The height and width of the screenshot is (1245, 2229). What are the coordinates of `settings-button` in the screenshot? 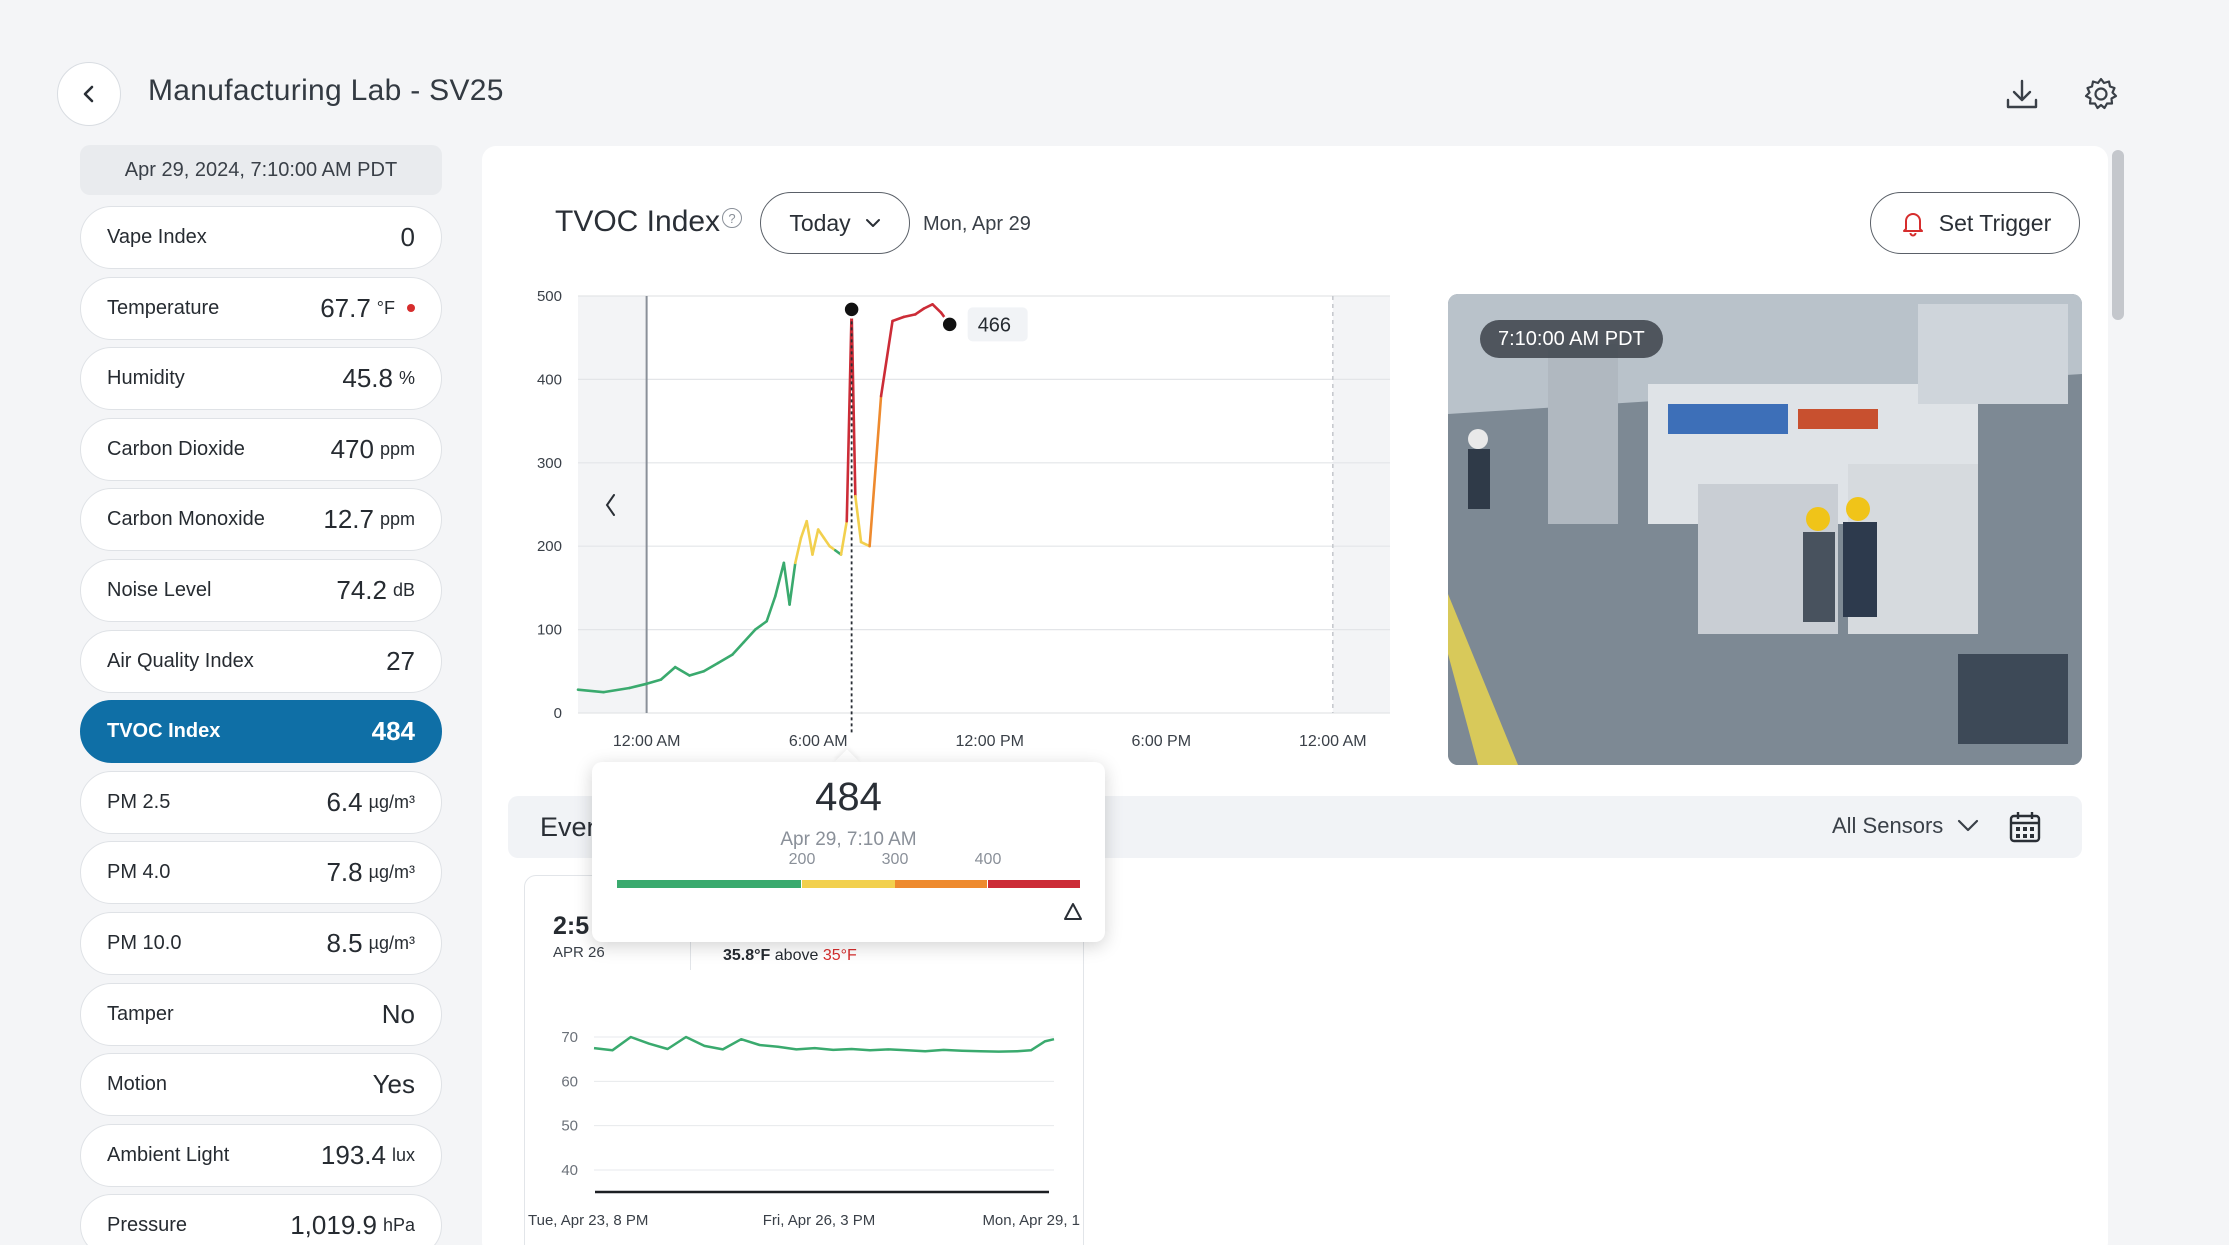 It's located at (2101, 94).